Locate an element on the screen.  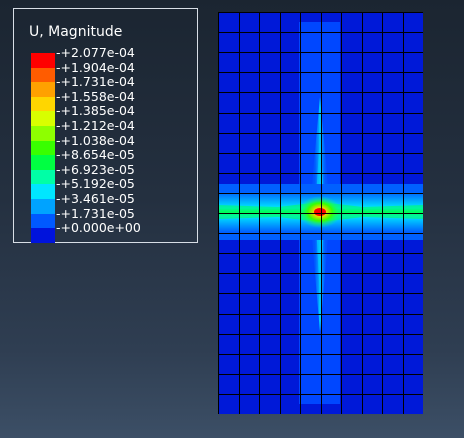
legend-label: -+1.904e-04 is located at coordinates (95, 67).